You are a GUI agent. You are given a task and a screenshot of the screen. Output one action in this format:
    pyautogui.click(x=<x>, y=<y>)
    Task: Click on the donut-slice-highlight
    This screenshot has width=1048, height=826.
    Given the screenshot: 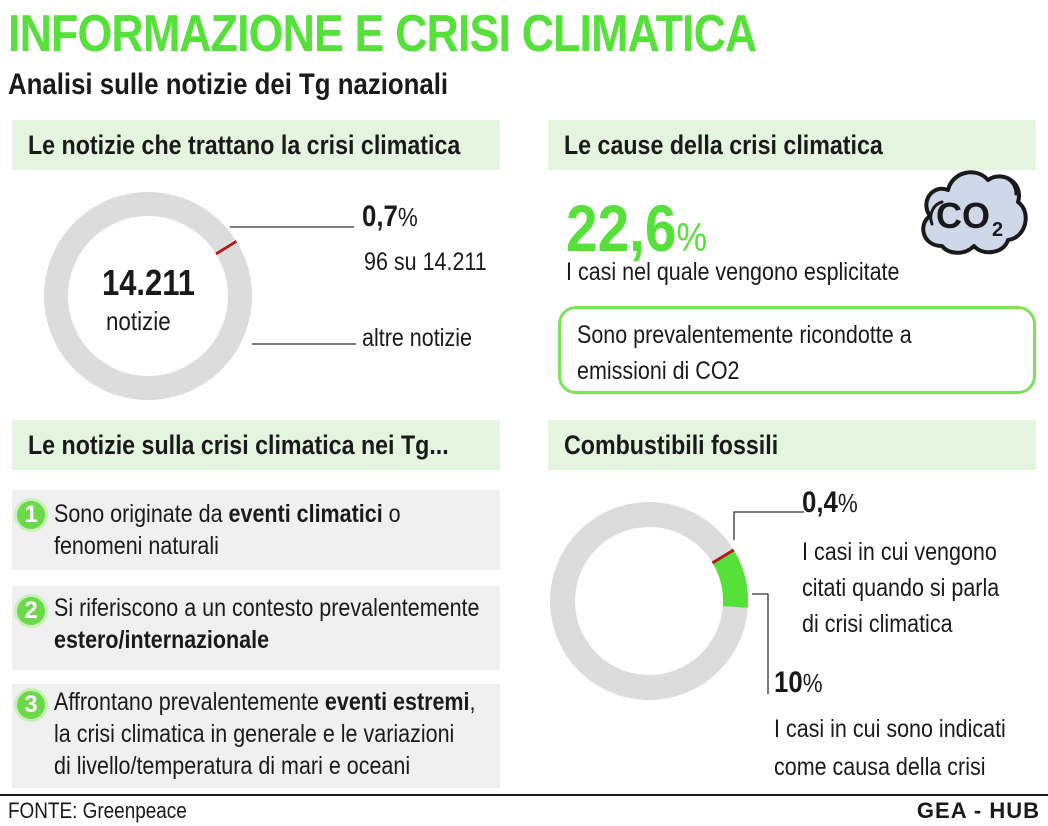 What is the action you would take?
    pyautogui.click(x=226, y=248)
    